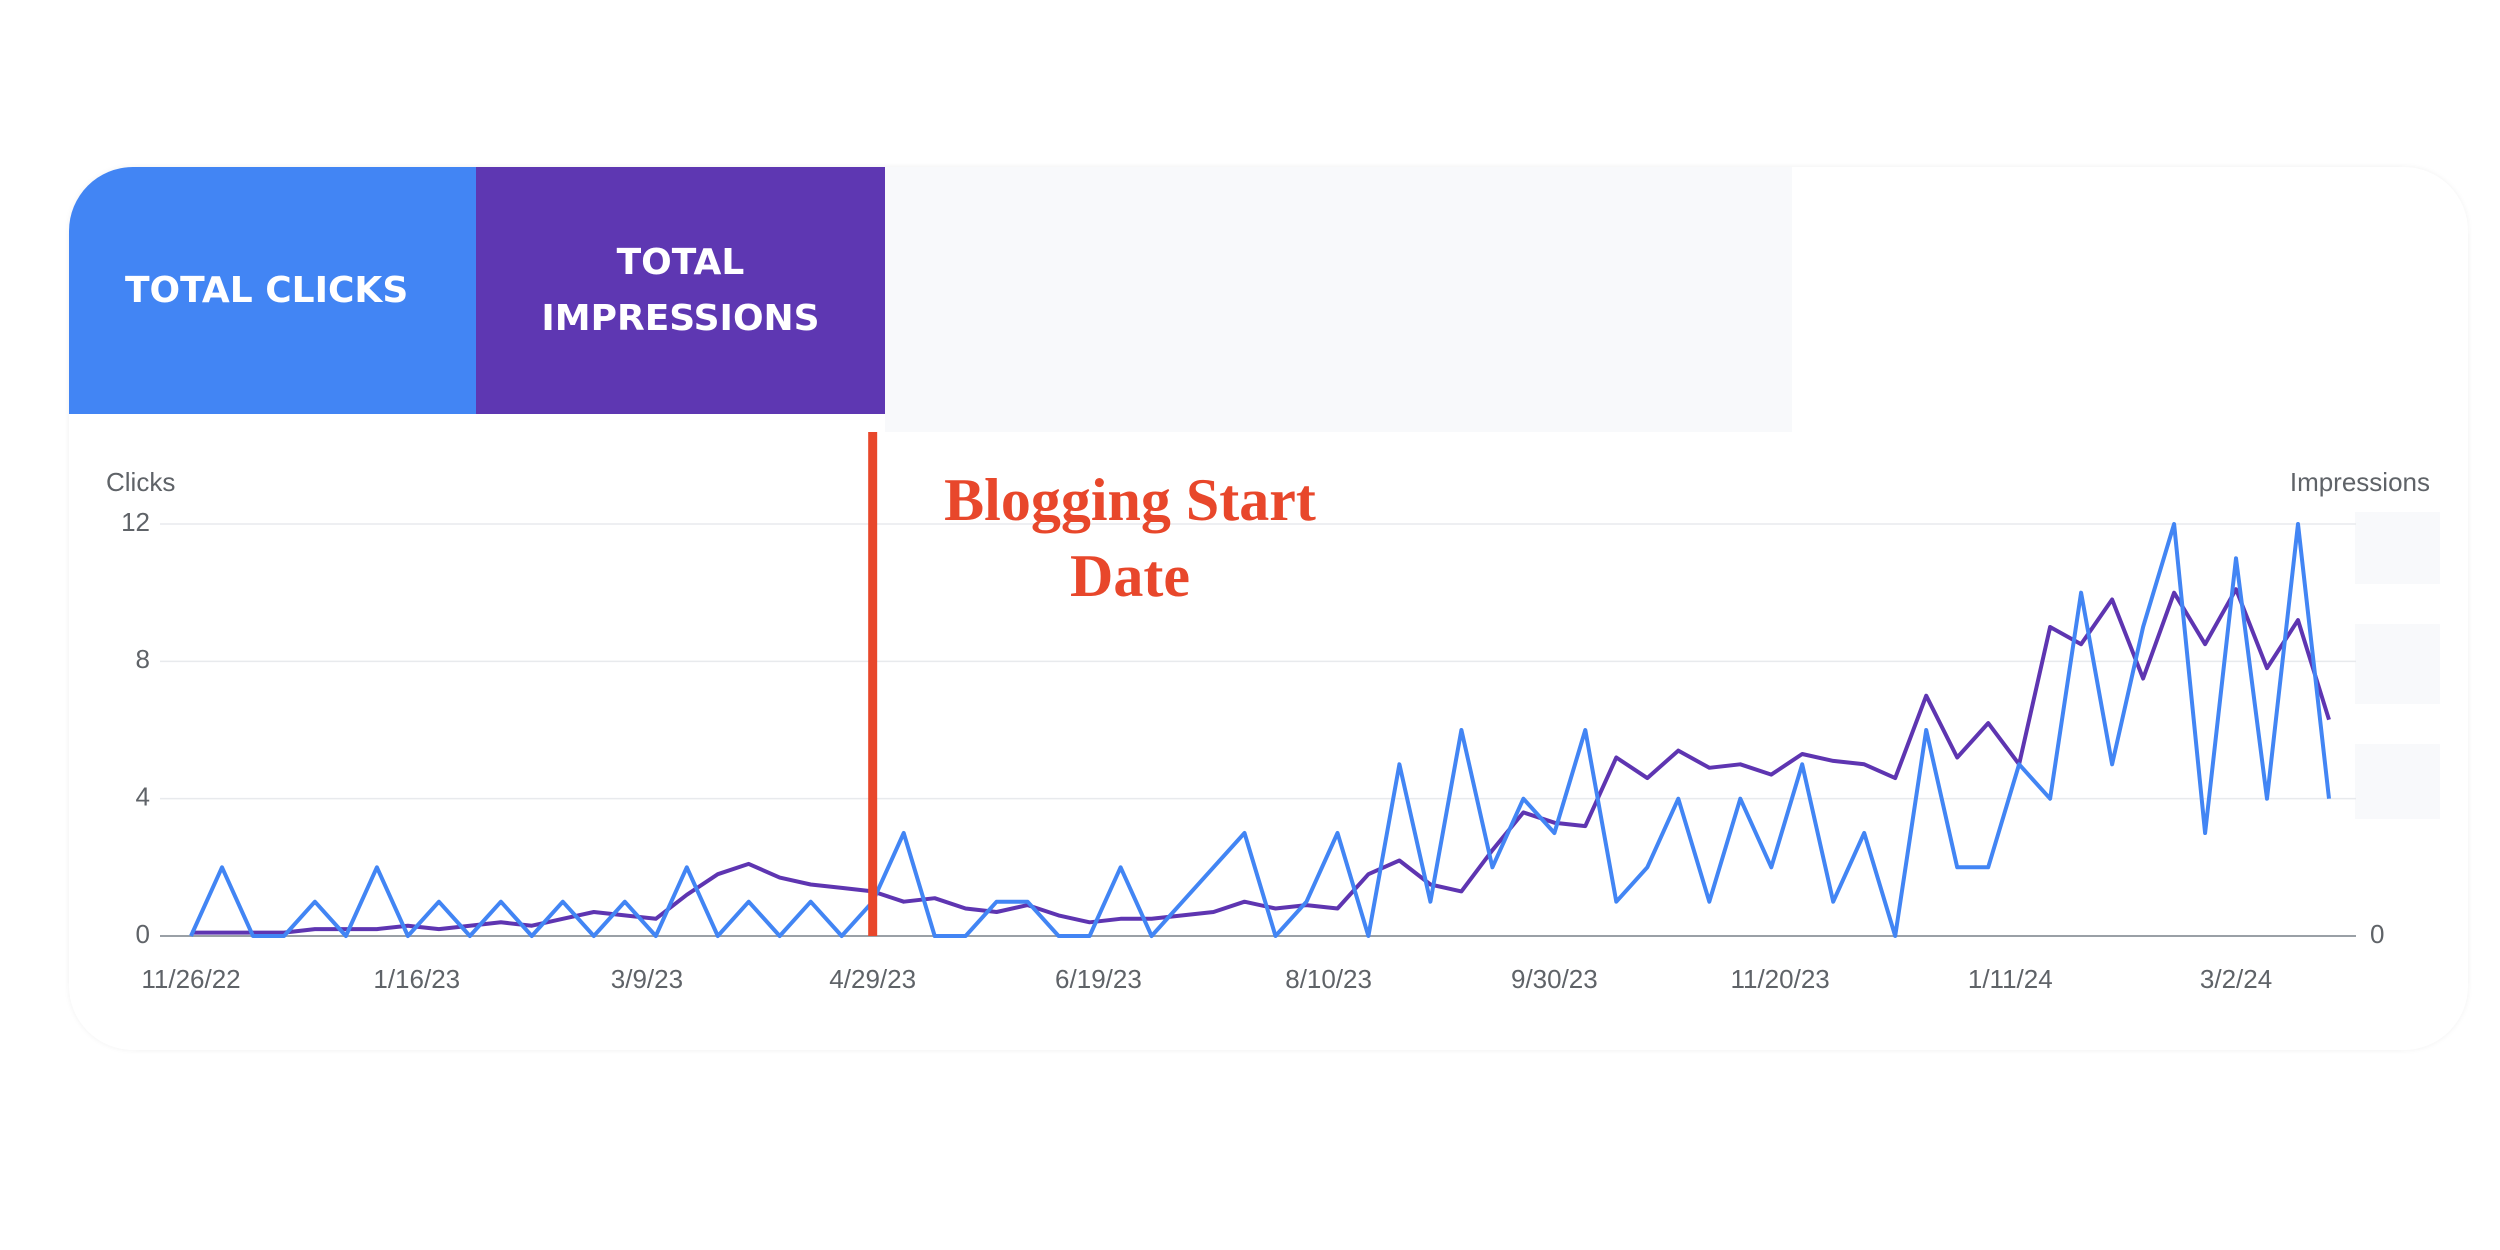  I want to click on x-tick-label: 9/30/23, so click(1554, 979).